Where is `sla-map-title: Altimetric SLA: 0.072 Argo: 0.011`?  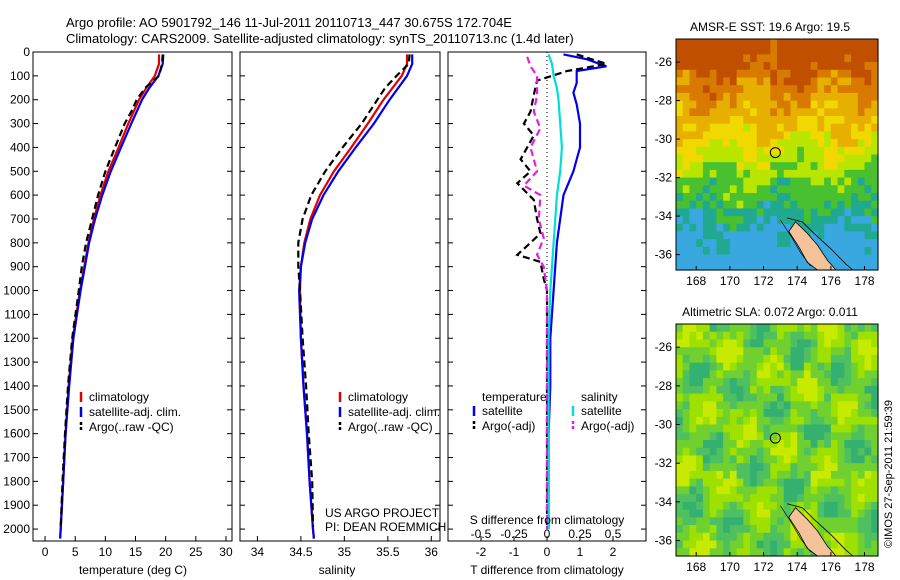
sla-map-title: Altimetric SLA: 0.072 Argo: 0.011 is located at coordinates (770, 312).